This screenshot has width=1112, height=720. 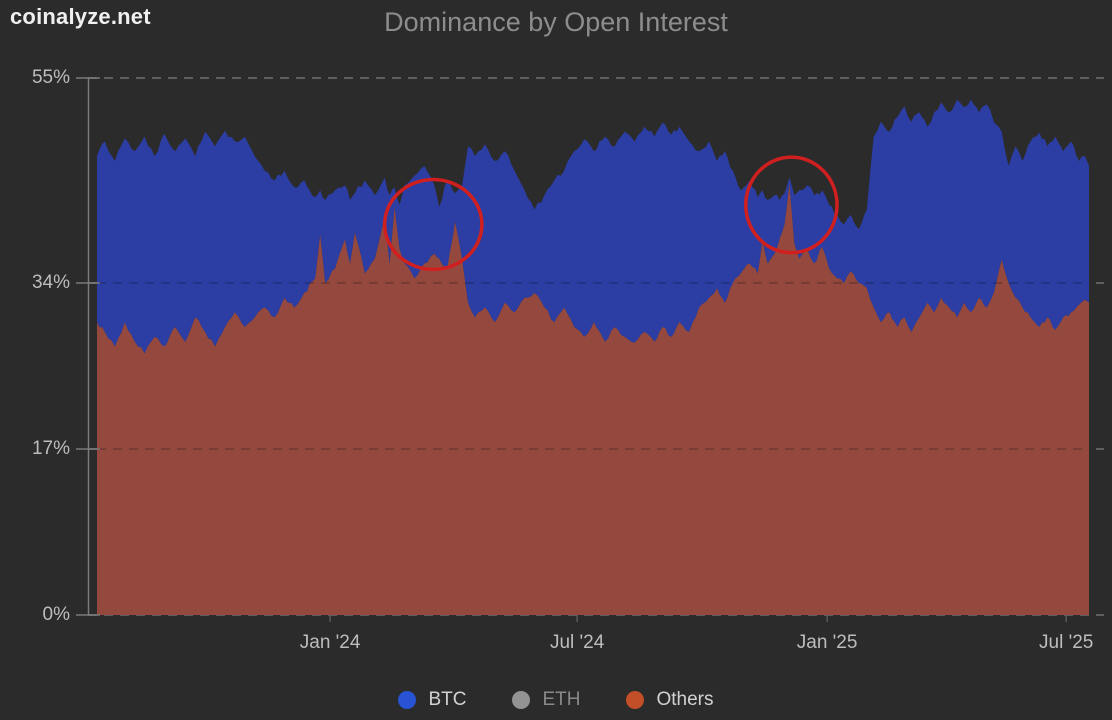 What do you see at coordinates (577, 642) in the screenshot?
I see `x-axis-label: Jul '24` at bounding box center [577, 642].